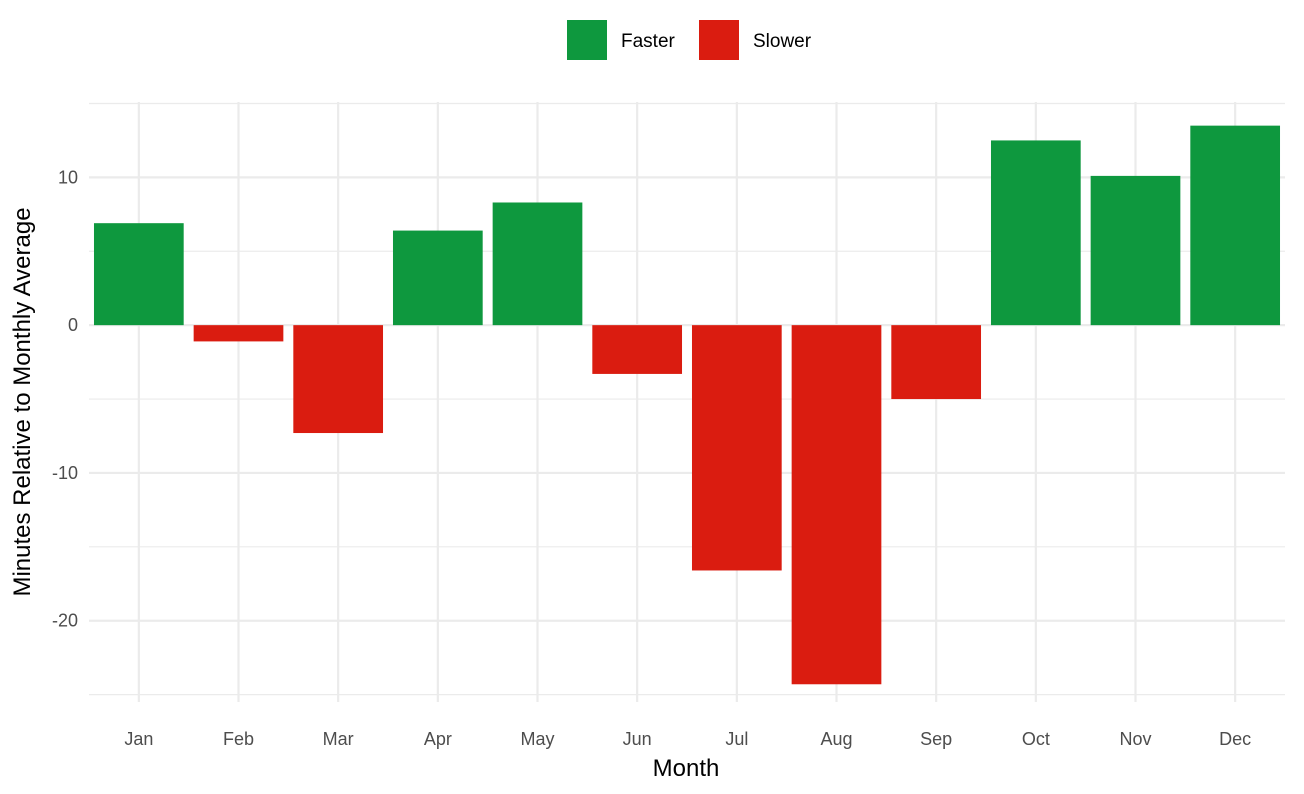 The width and height of the screenshot is (1304, 794). What do you see at coordinates (138, 739) in the screenshot?
I see `x-tick-label-jan: Jan` at bounding box center [138, 739].